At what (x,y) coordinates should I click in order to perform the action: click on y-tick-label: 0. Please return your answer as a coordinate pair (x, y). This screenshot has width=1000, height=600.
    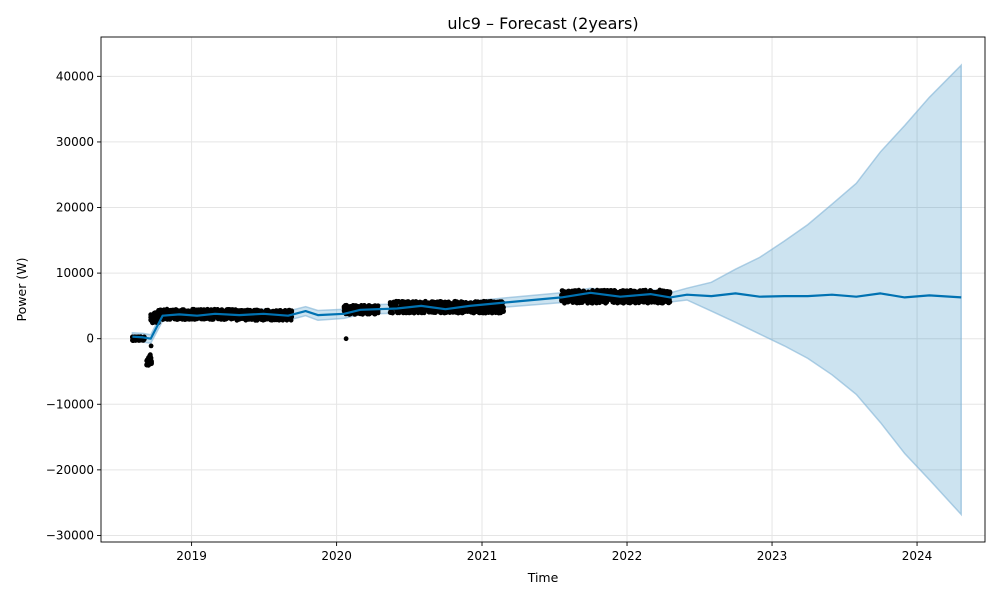
    Looking at the image, I should click on (90, 339).